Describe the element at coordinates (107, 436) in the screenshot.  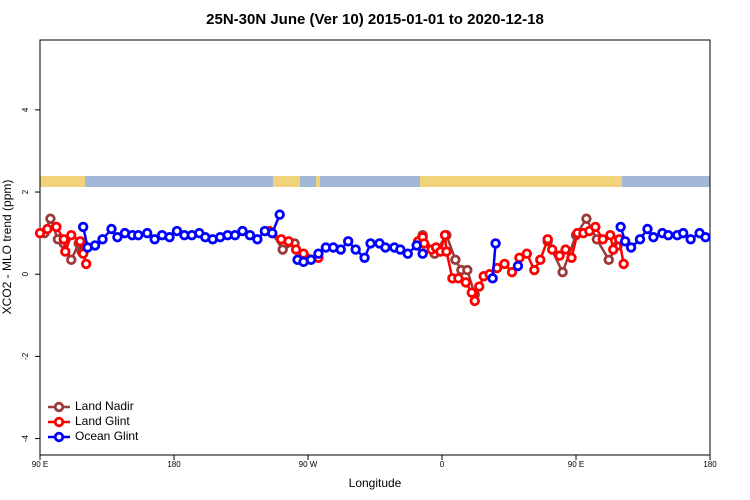
I see `legend-label: Ocean Glint` at that location.